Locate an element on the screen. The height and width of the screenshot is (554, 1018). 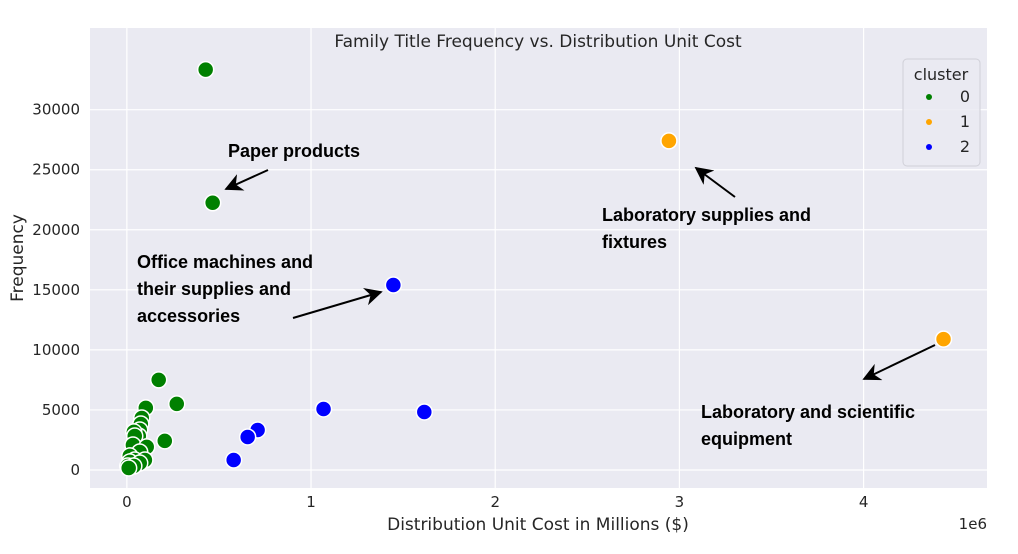
x-tick-label: 4 is located at coordinates (864, 502).